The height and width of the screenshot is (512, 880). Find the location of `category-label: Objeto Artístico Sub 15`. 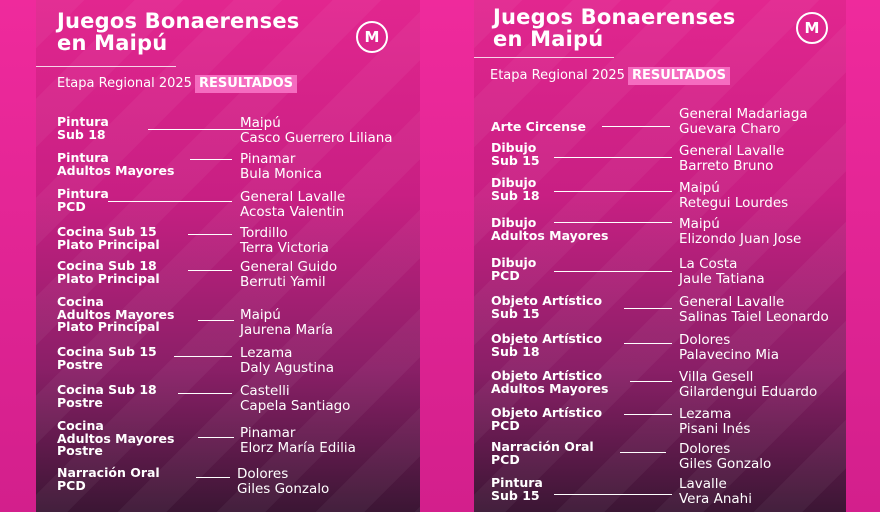

category-label: Objeto Artístico Sub 15 is located at coordinates (547, 307).